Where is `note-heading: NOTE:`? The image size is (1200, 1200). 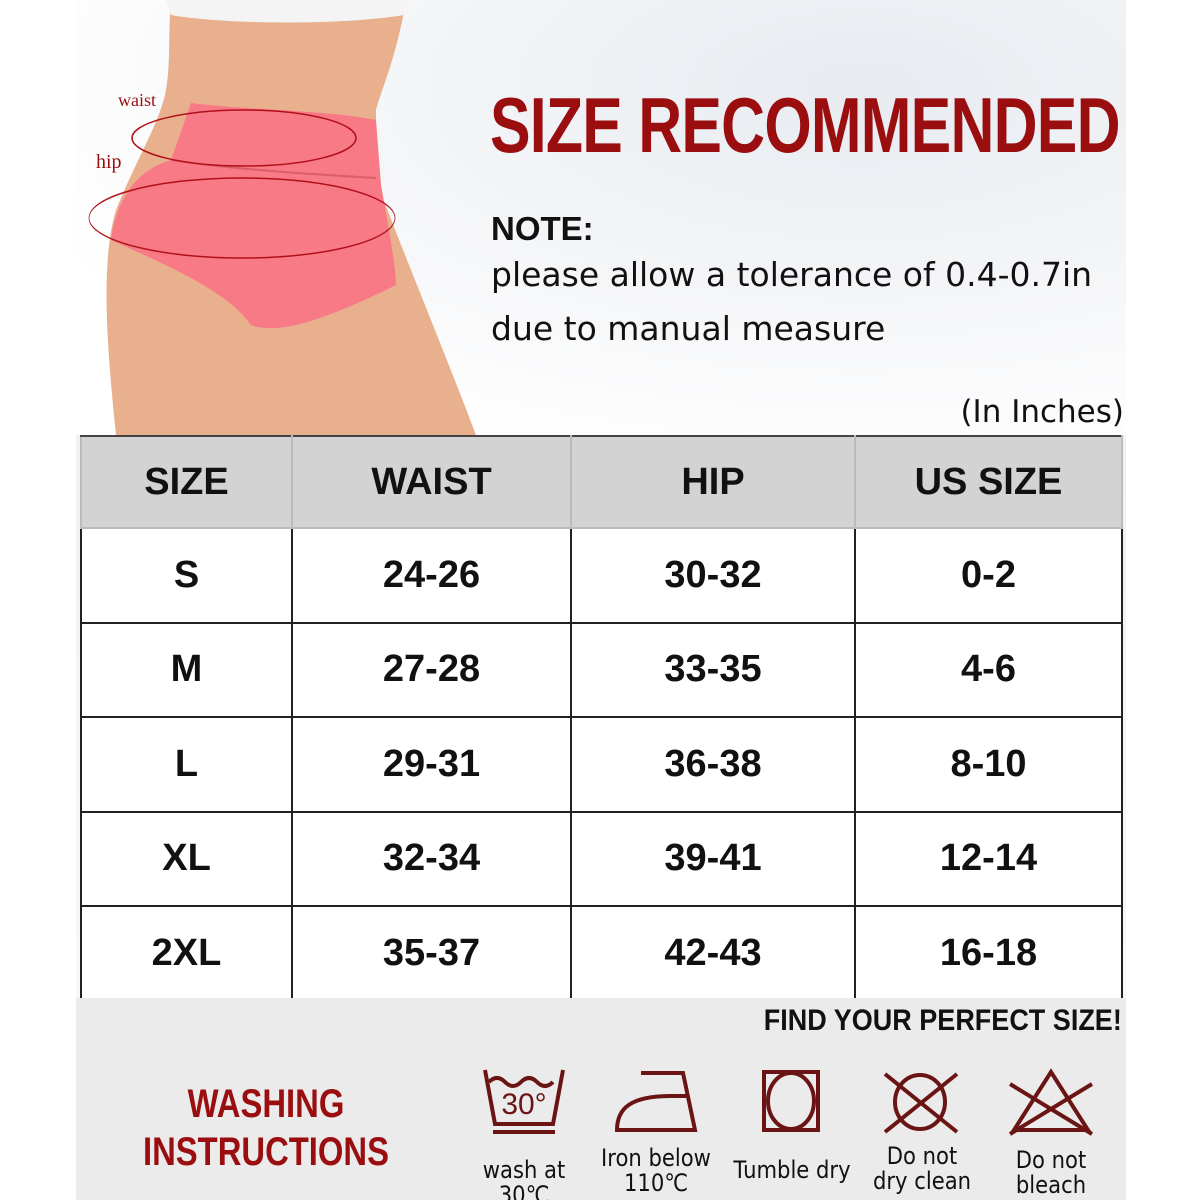 note-heading: NOTE: is located at coordinates (542, 228).